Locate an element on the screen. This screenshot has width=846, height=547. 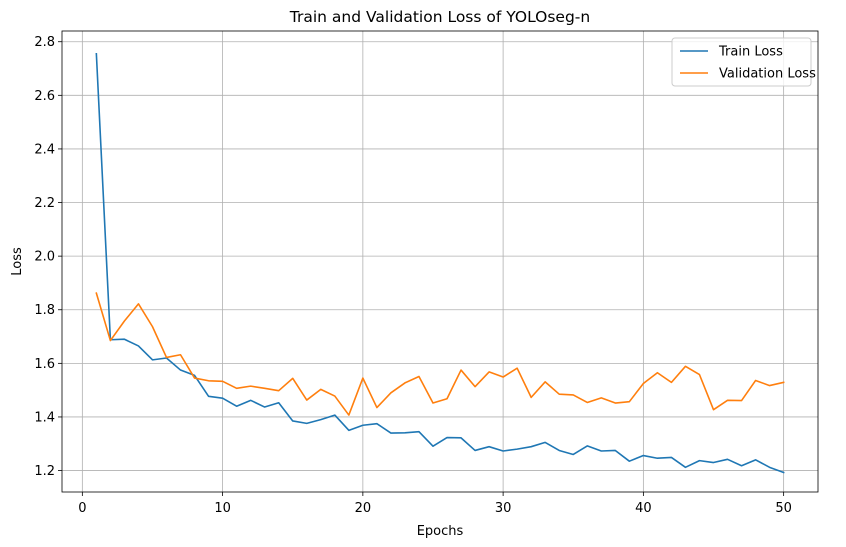
x-tick-label: 40 is located at coordinates (643, 508).